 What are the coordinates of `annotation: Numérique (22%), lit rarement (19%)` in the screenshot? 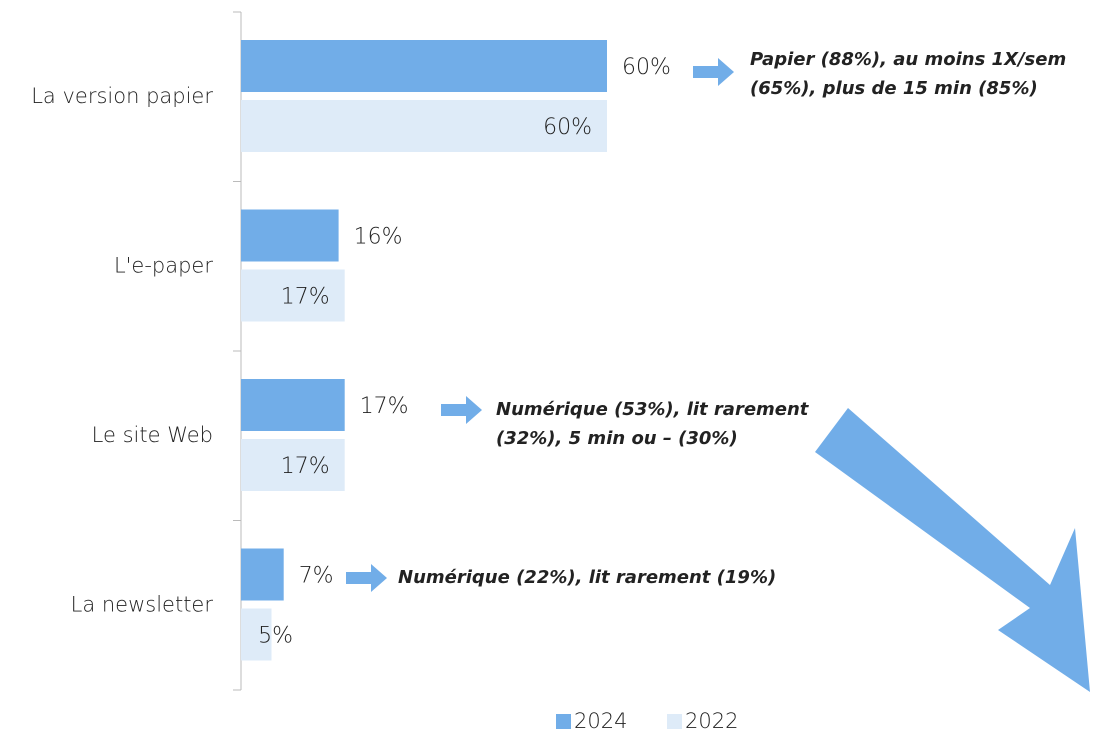 It's located at (587, 577).